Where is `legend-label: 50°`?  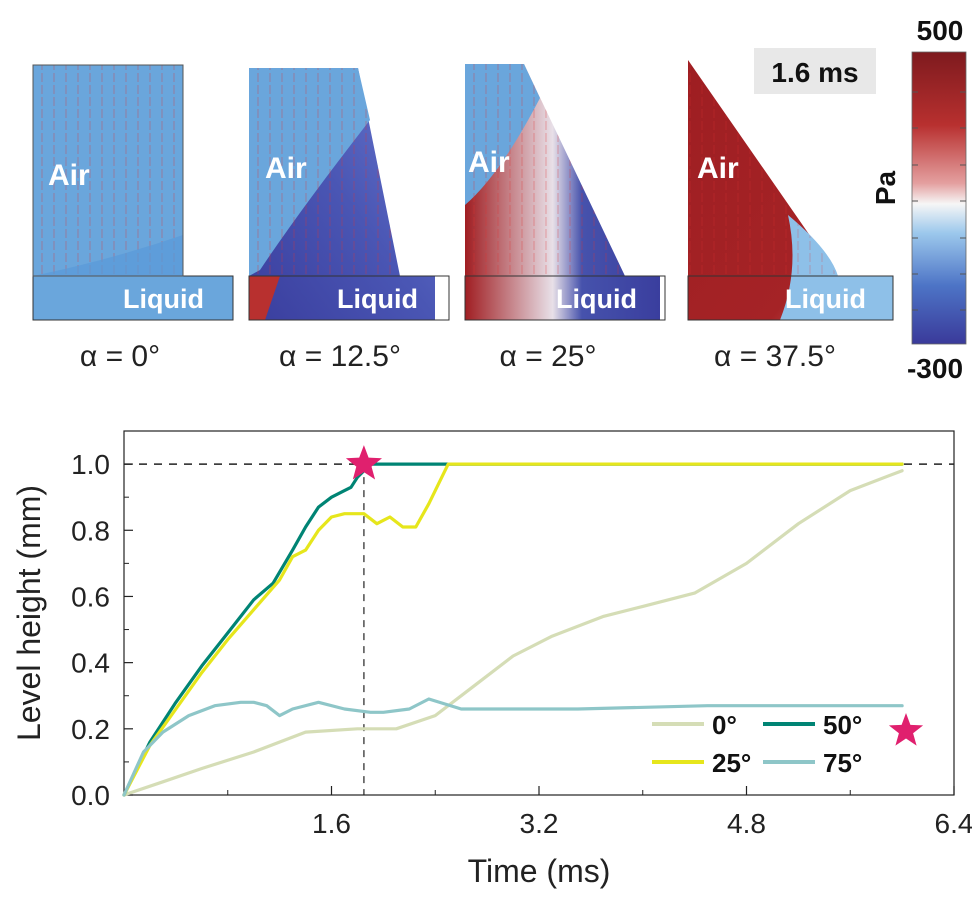
legend-label: 50° is located at coordinates (842, 725).